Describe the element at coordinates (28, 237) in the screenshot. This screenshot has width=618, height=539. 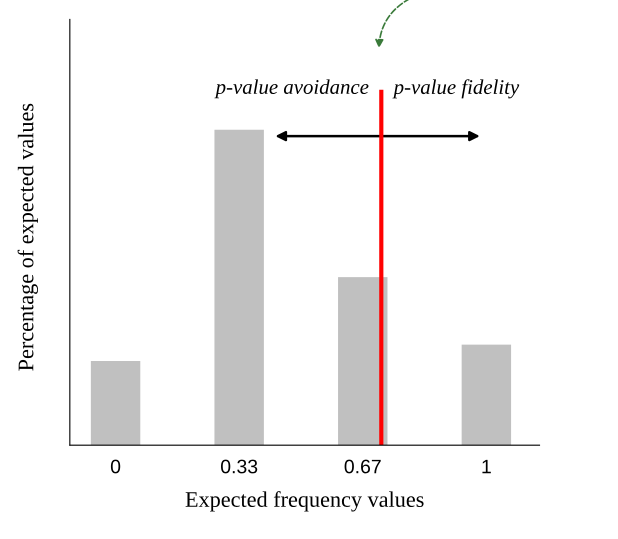
I see `y-axis-title: Percentage of expected values` at that location.